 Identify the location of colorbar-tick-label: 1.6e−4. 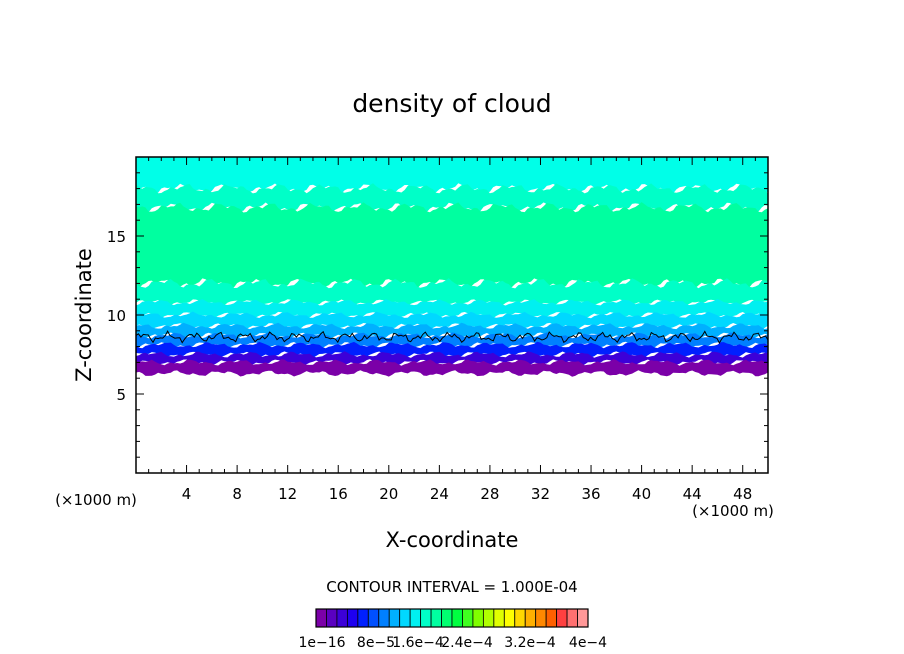
(418, 643).